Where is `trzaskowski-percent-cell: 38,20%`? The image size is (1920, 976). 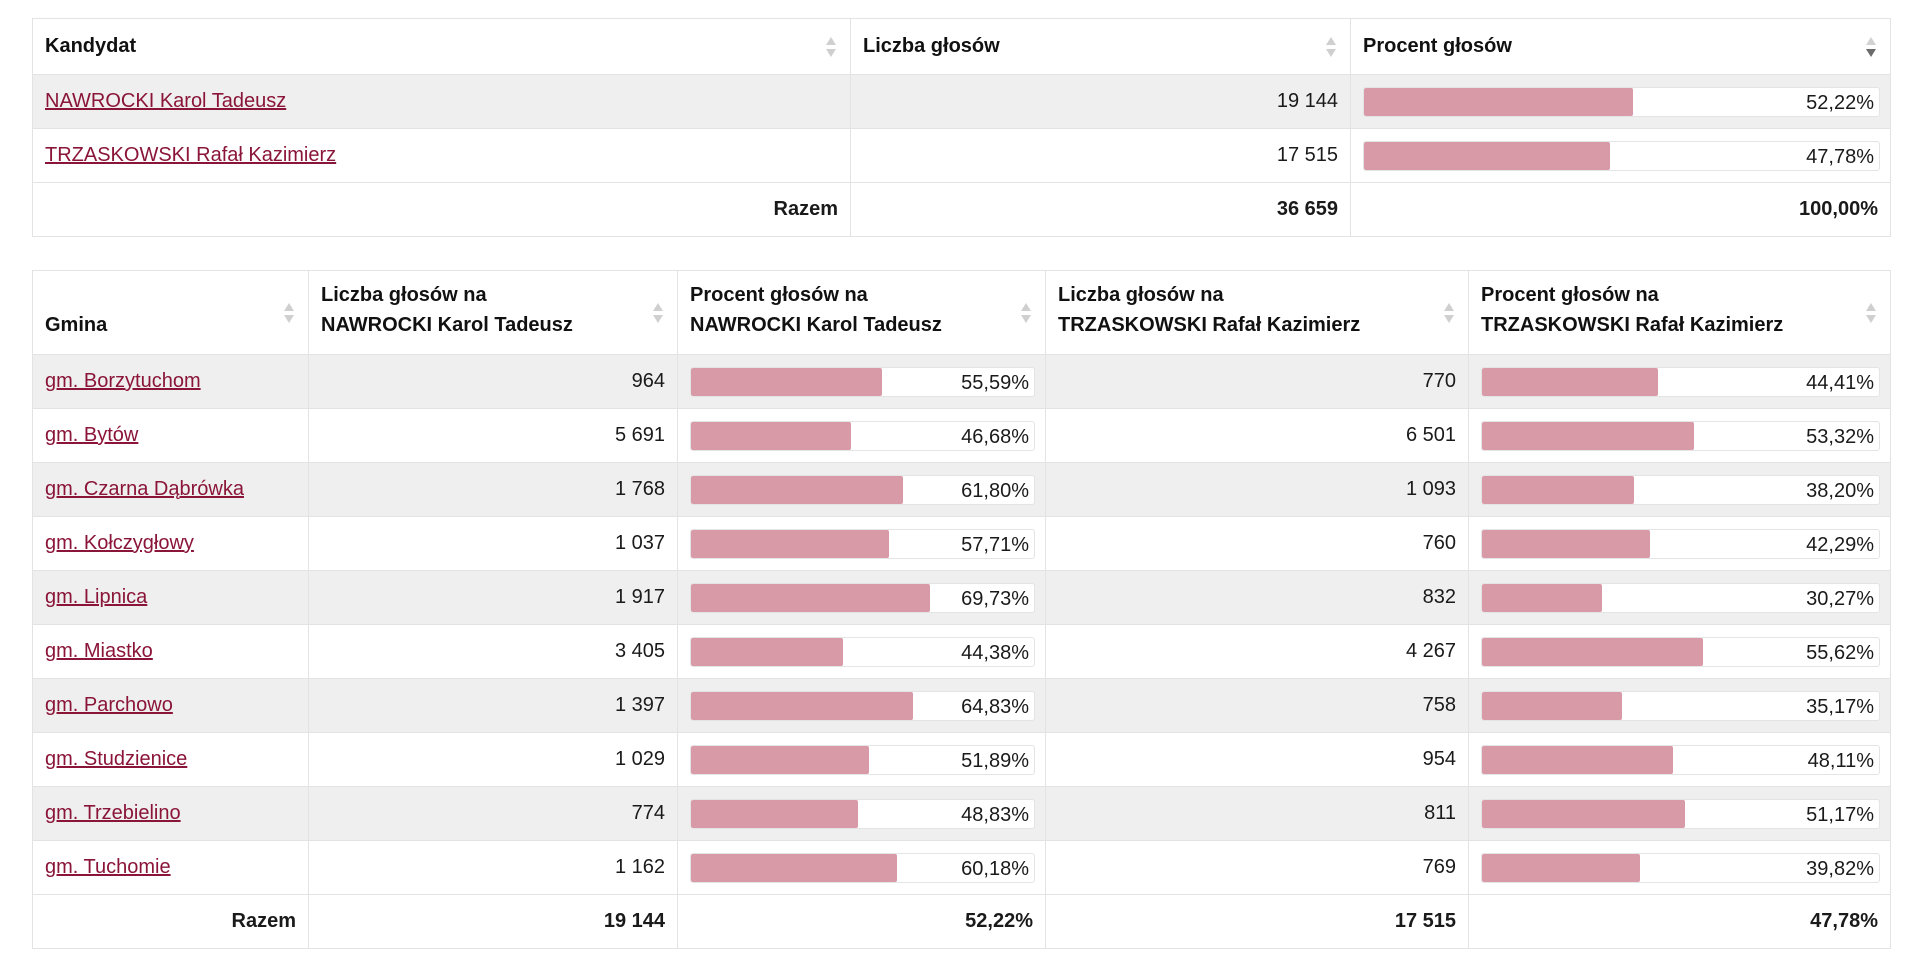
trzaskowski-percent-cell: 38,20% is located at coordinates (1679, 489).